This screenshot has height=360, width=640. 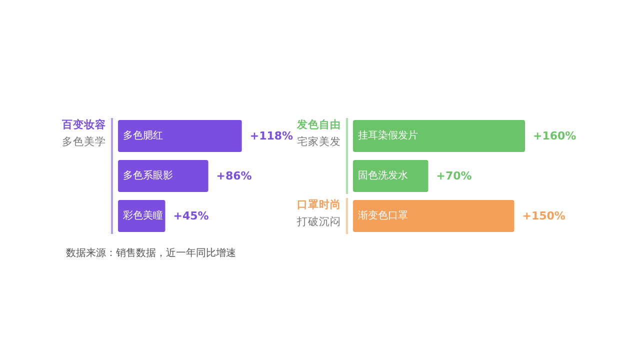 What do you see at coordinates (191, 216) in the screenshot?
I see `data-label: +45%` at bounding box center [191, 216].